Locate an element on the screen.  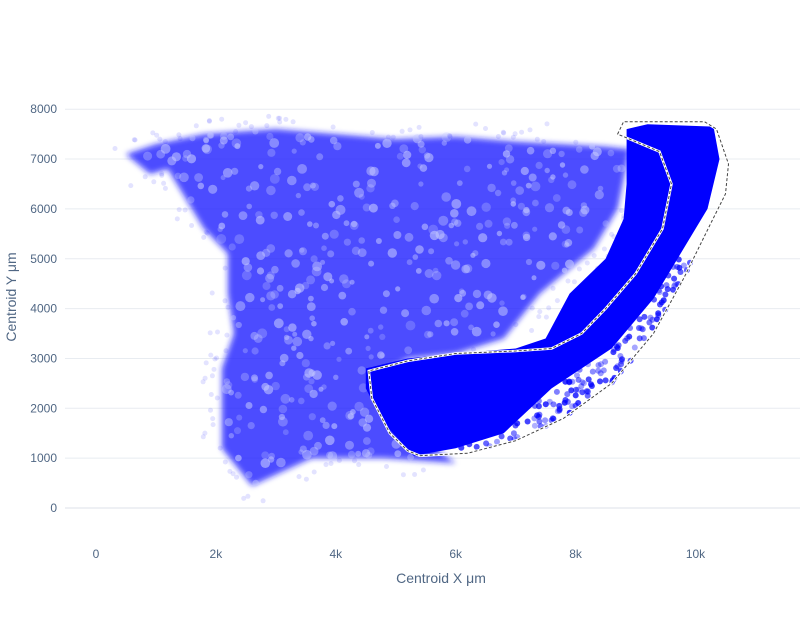
y-axis-ticks: 0 1000 2000 3000 4000 5000 6000 7000 8000 is located at coordinates (43, 308).